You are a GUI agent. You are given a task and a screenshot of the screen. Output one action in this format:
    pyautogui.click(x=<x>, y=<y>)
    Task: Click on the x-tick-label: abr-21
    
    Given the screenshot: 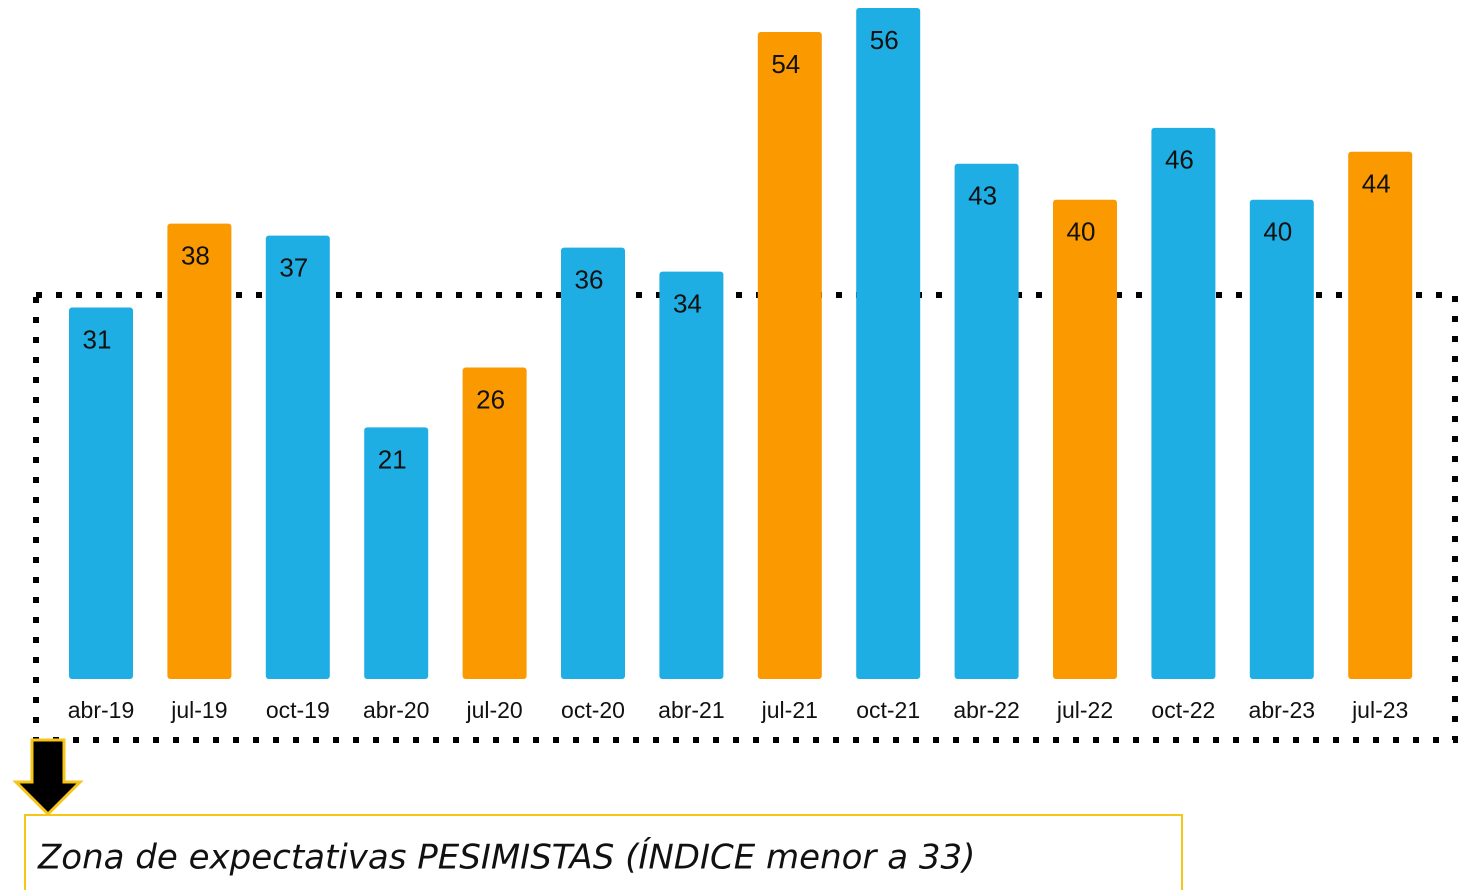 What is the action you would take?
    pyautogui.click(x=691, y=710)
    